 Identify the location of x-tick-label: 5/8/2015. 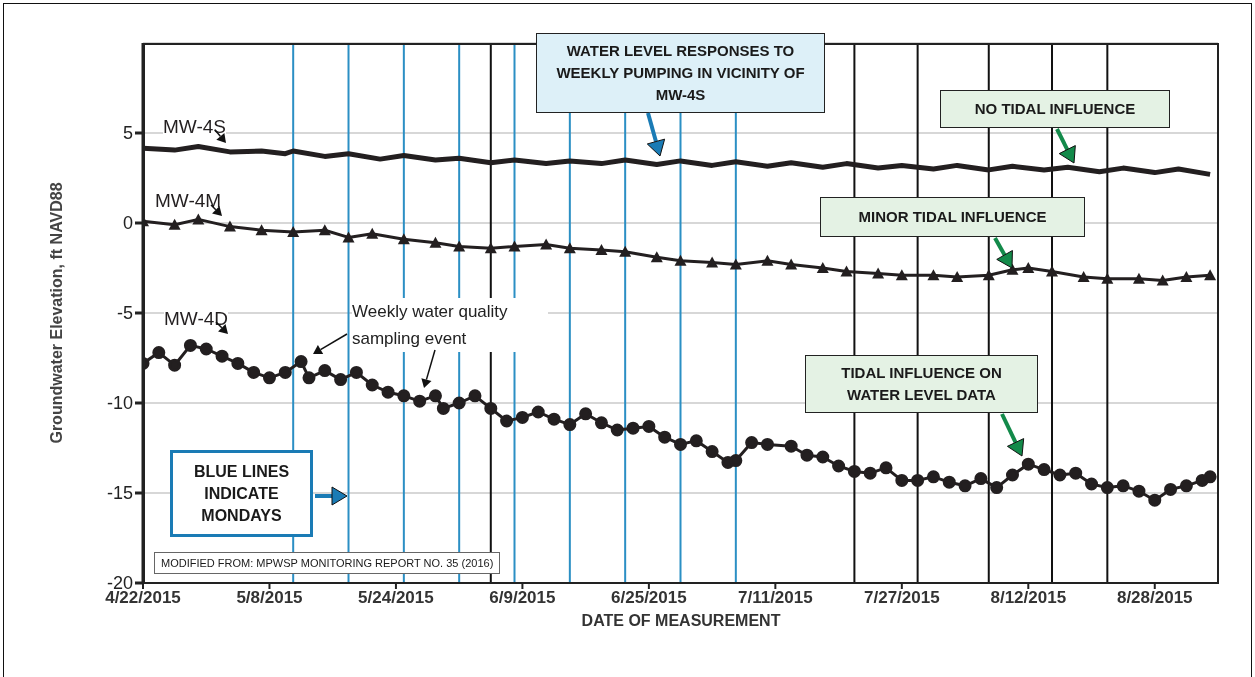
(269, 598).